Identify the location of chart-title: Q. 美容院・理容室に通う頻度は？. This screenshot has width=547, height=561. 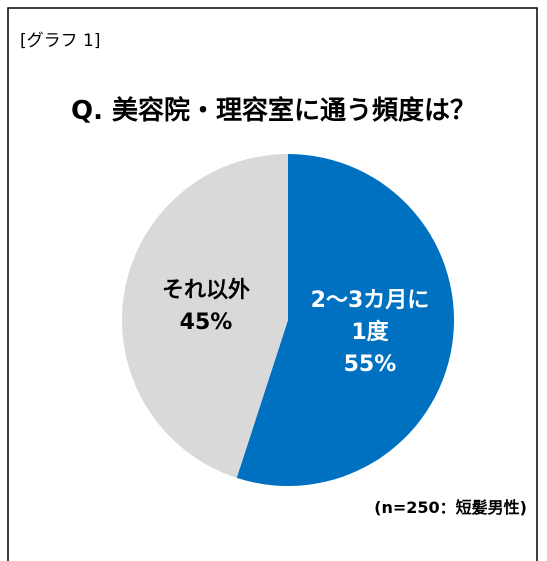
(273, 111).